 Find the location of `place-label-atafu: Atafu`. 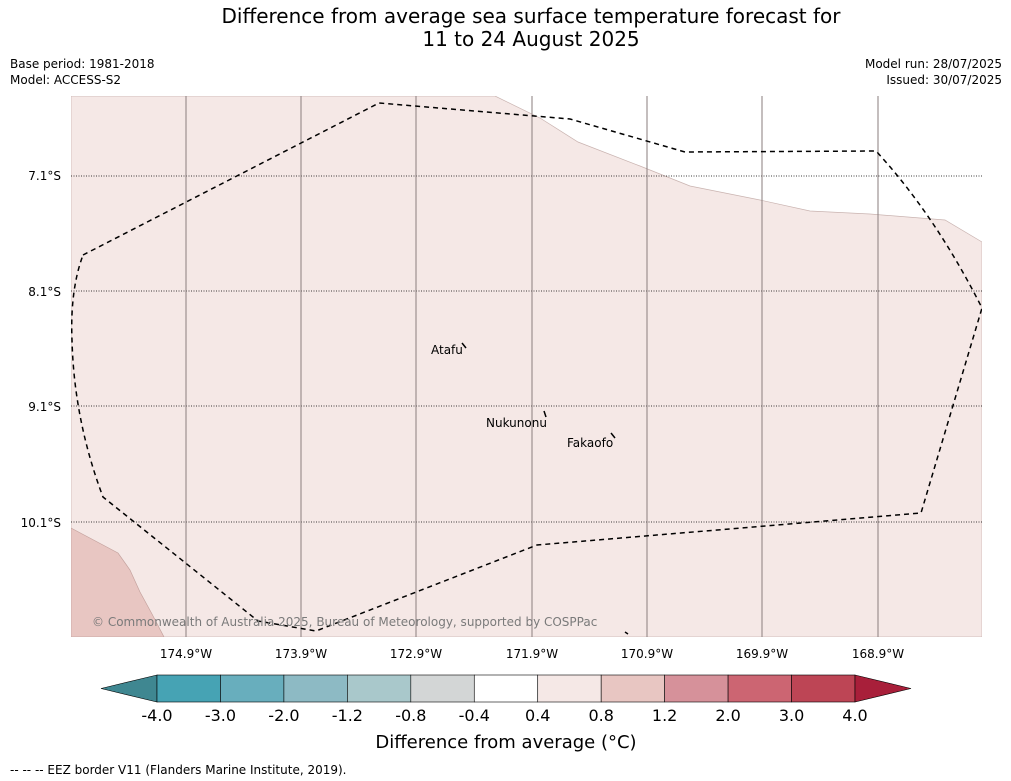

place-label-atafu: Atafu is located at coordinates (447, 350).